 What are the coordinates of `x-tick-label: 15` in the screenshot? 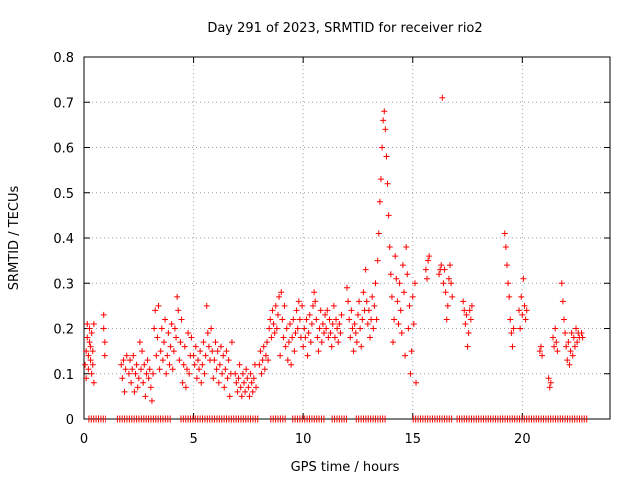 It's located at (412, 439).